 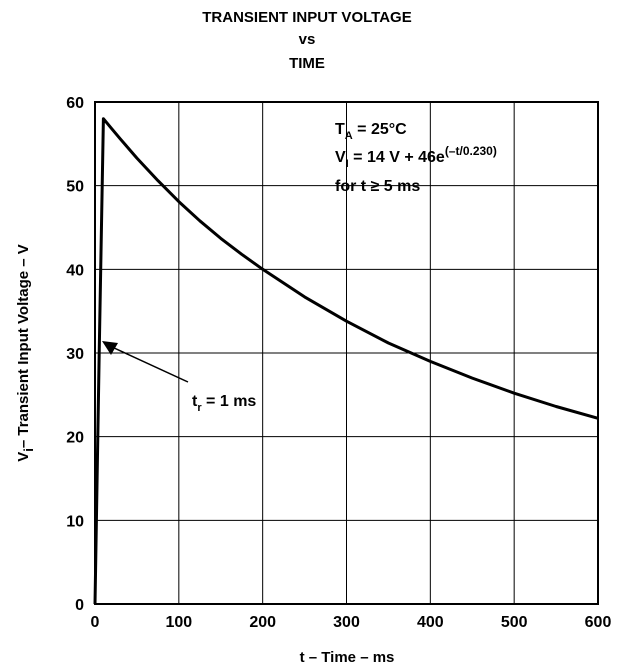 I want to click on x-tick-label-500: 500, so click(x=514, y=622).